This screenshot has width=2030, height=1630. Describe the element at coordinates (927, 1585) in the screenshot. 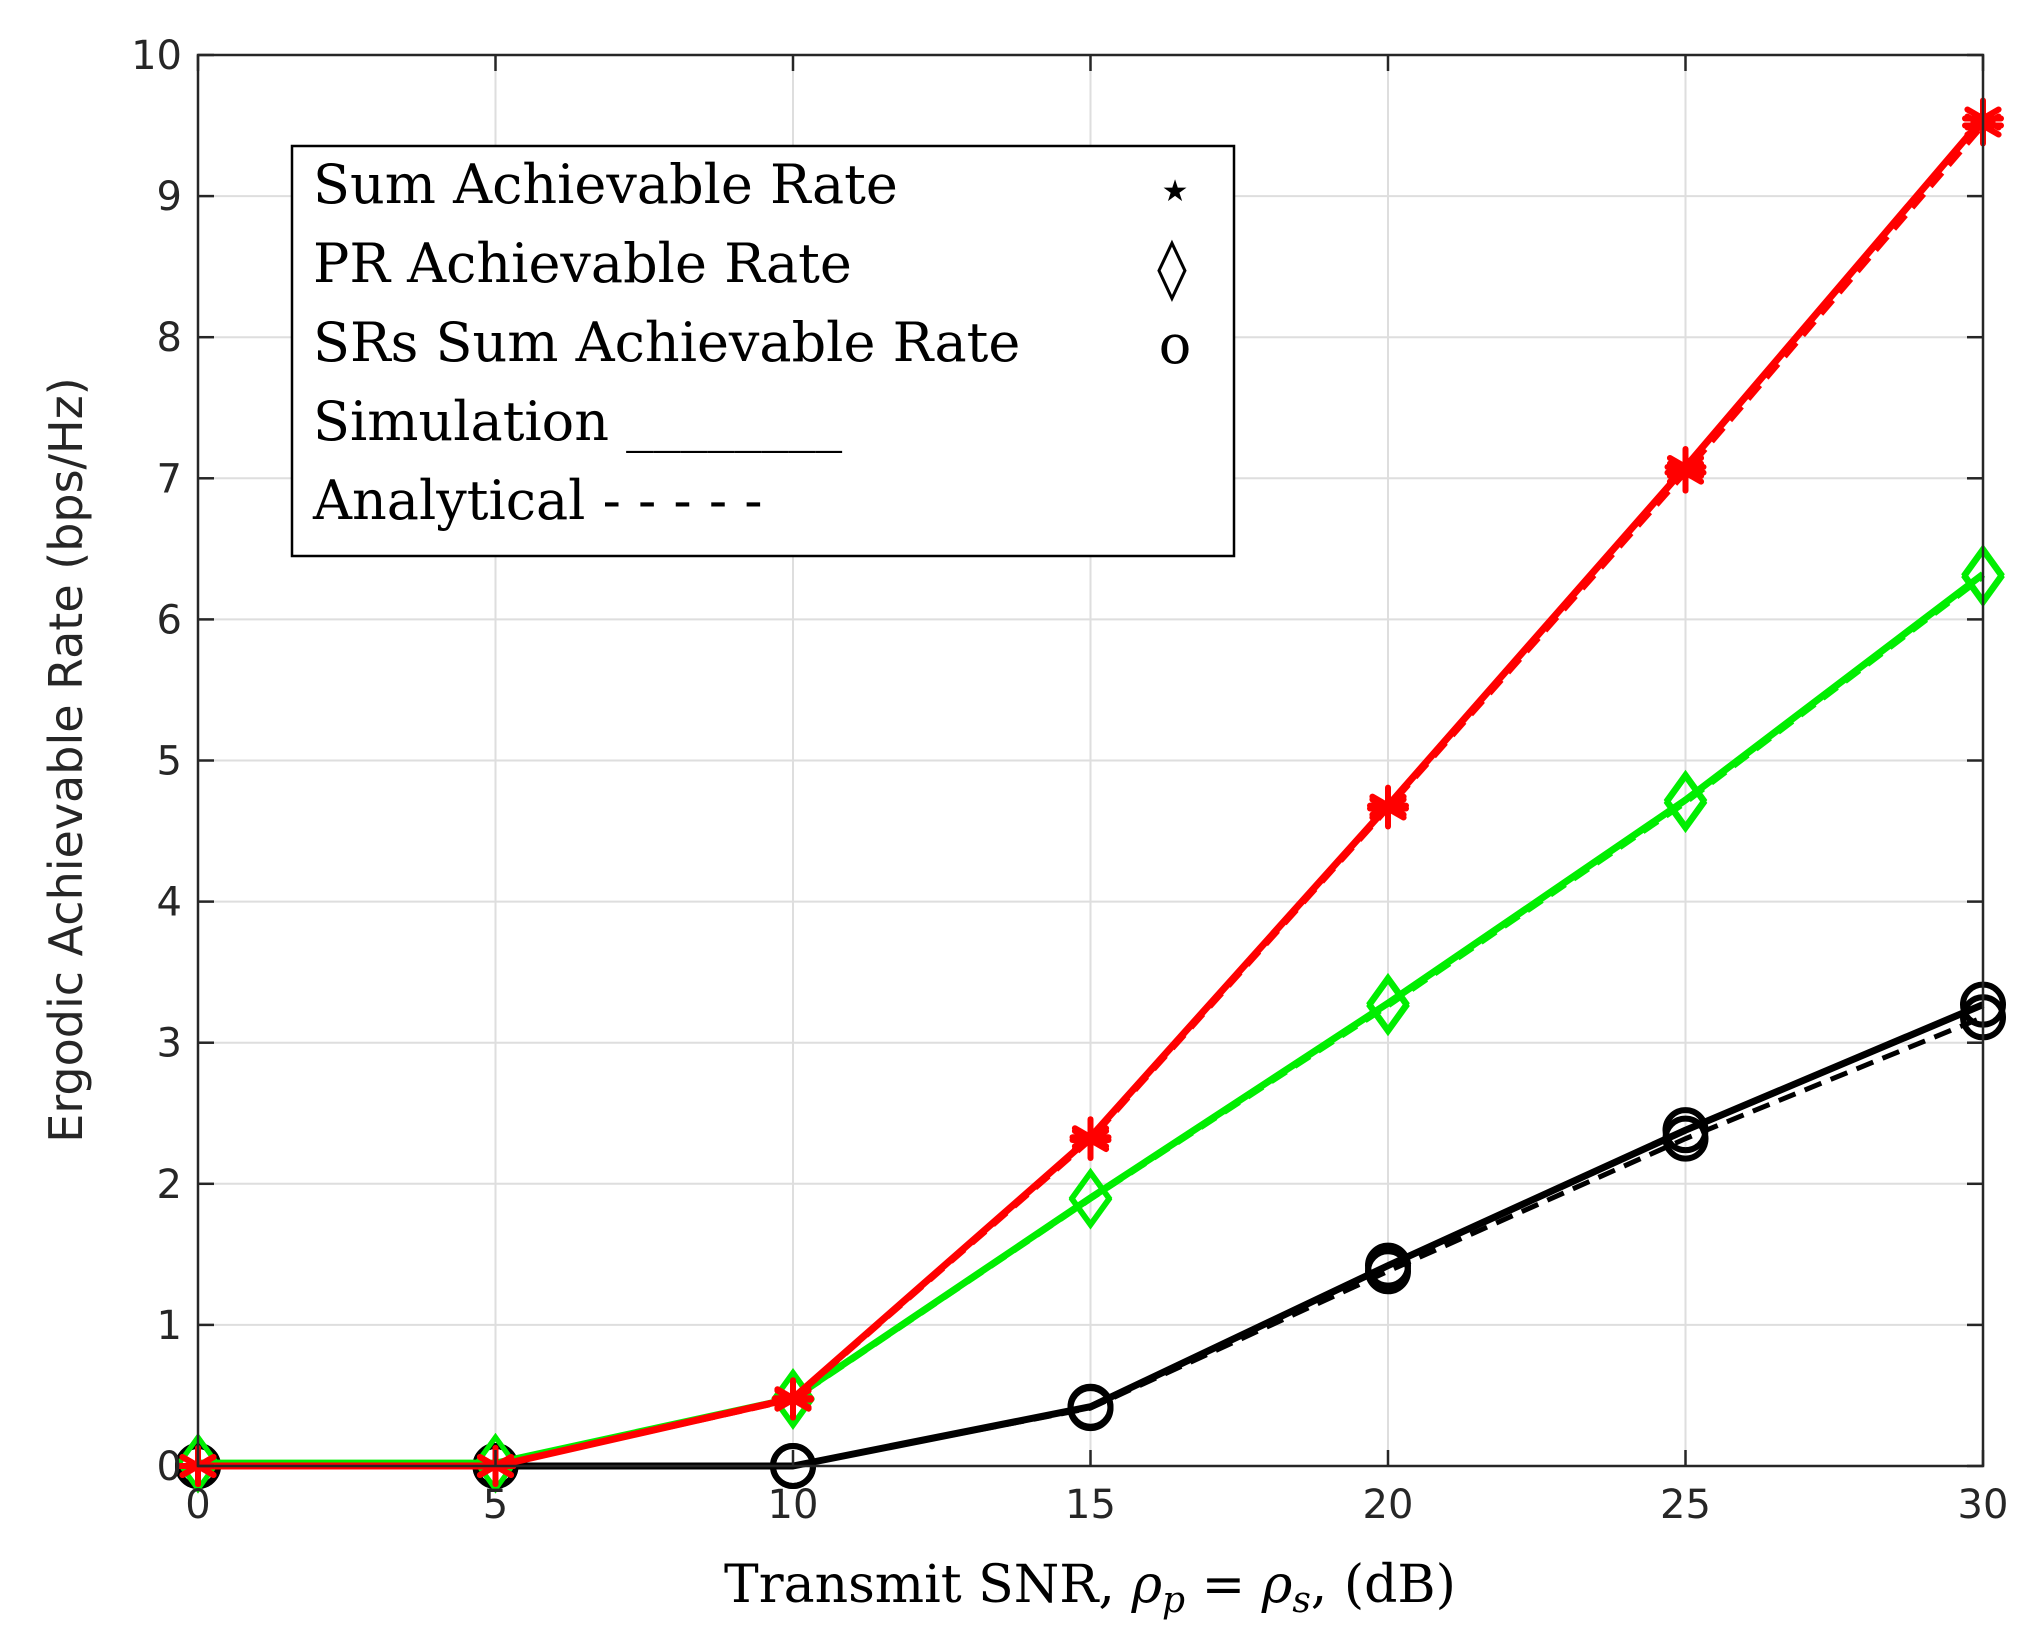

I see `x-axis-label-text: Transmit SNR,` at that location.